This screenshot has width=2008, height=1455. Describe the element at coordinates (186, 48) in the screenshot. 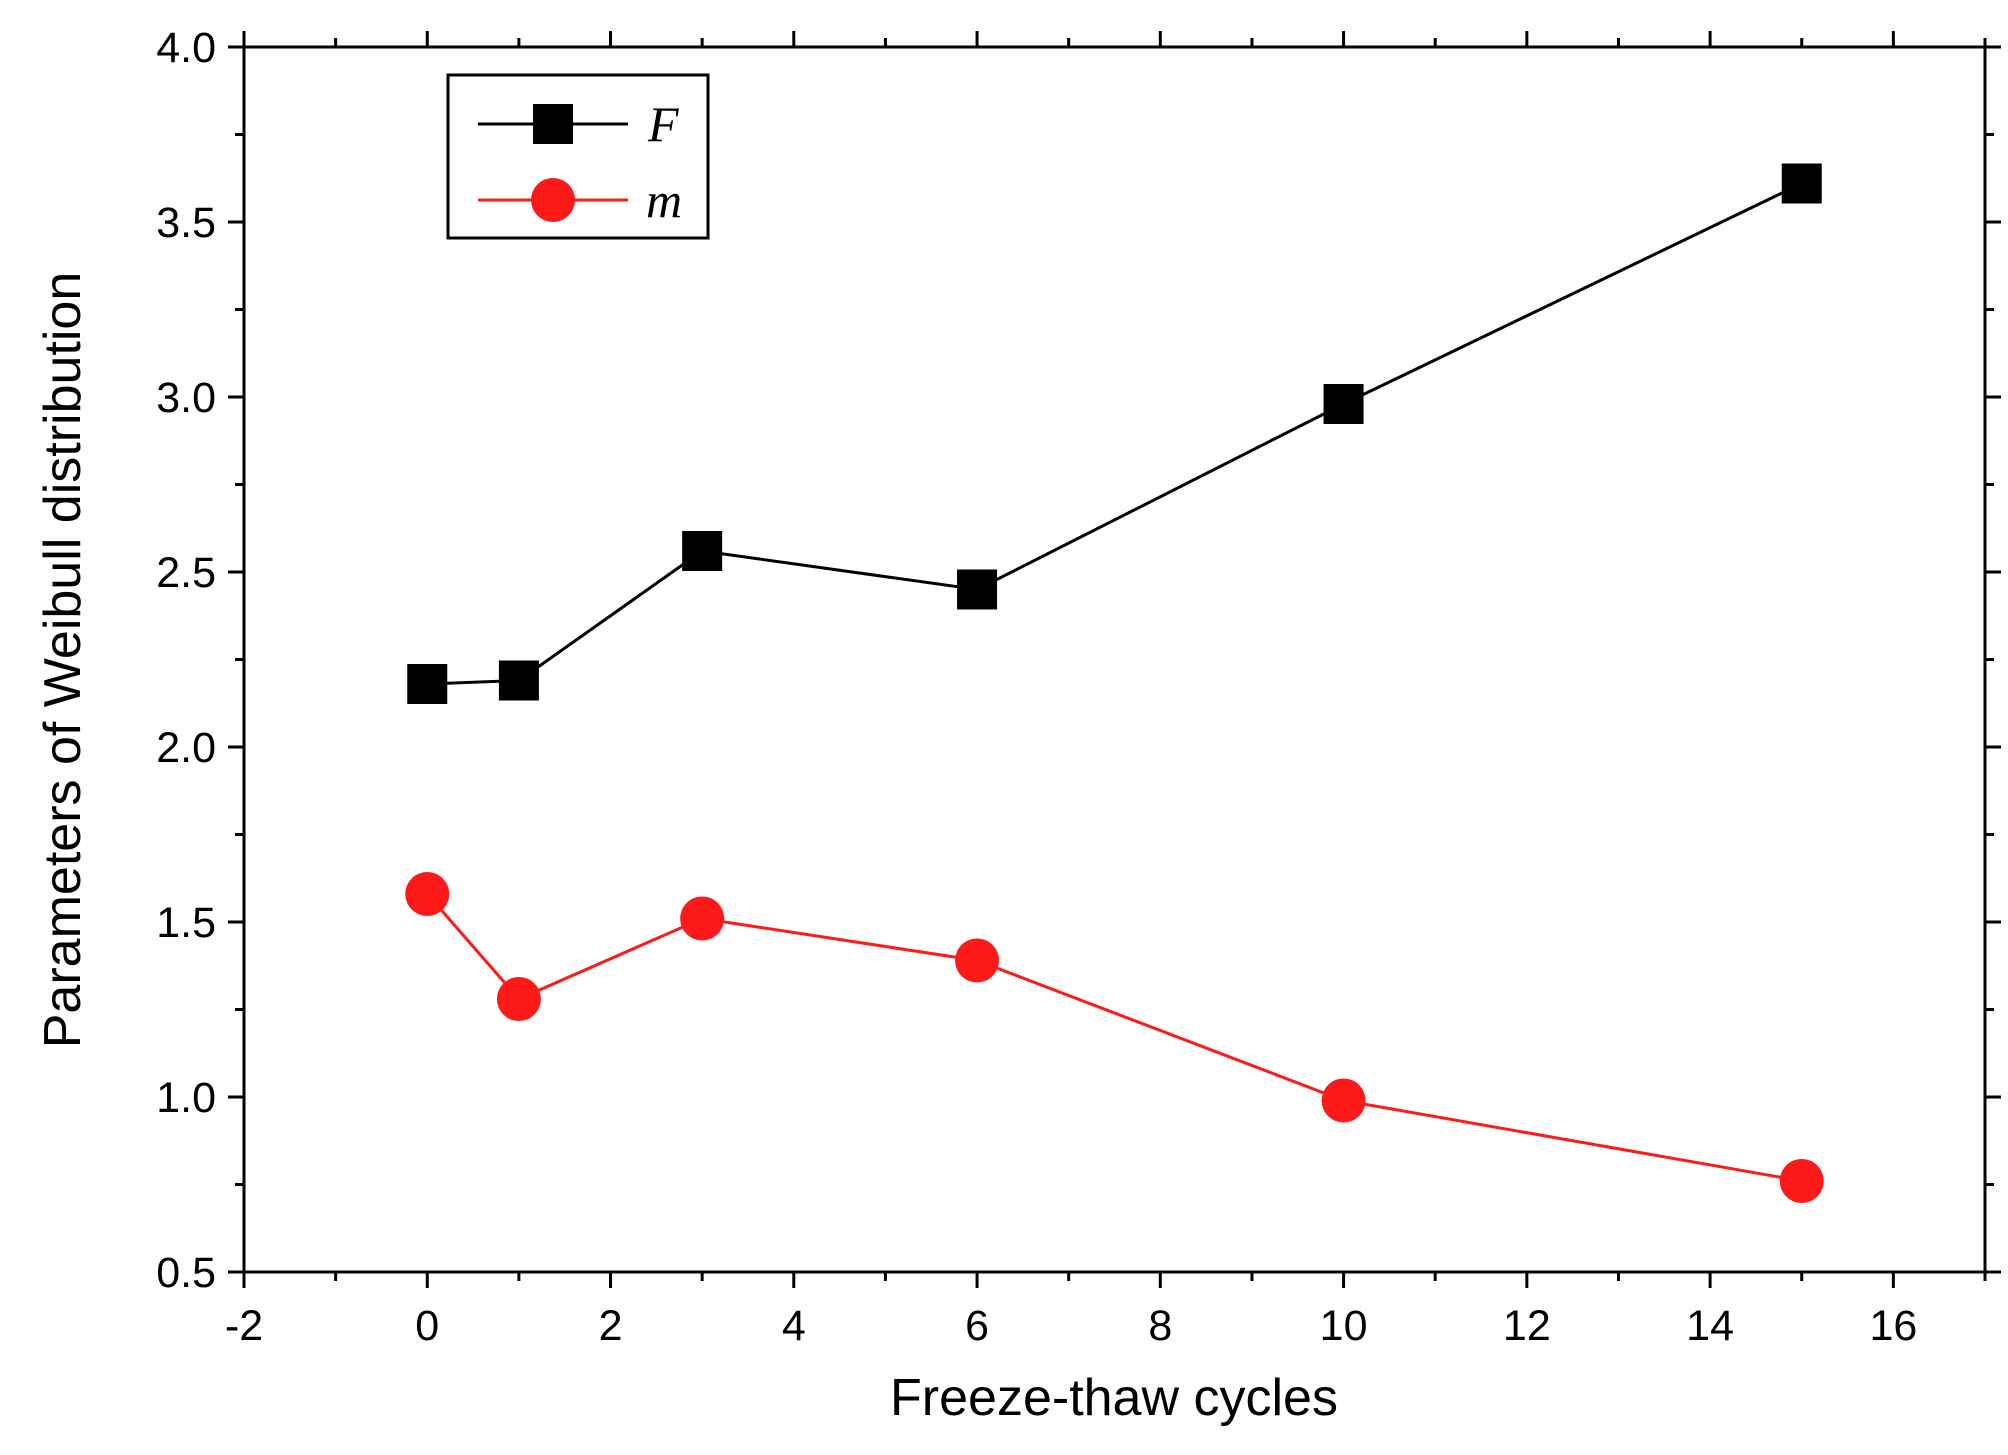

I see `y-tick-label: 4.0` at that location.